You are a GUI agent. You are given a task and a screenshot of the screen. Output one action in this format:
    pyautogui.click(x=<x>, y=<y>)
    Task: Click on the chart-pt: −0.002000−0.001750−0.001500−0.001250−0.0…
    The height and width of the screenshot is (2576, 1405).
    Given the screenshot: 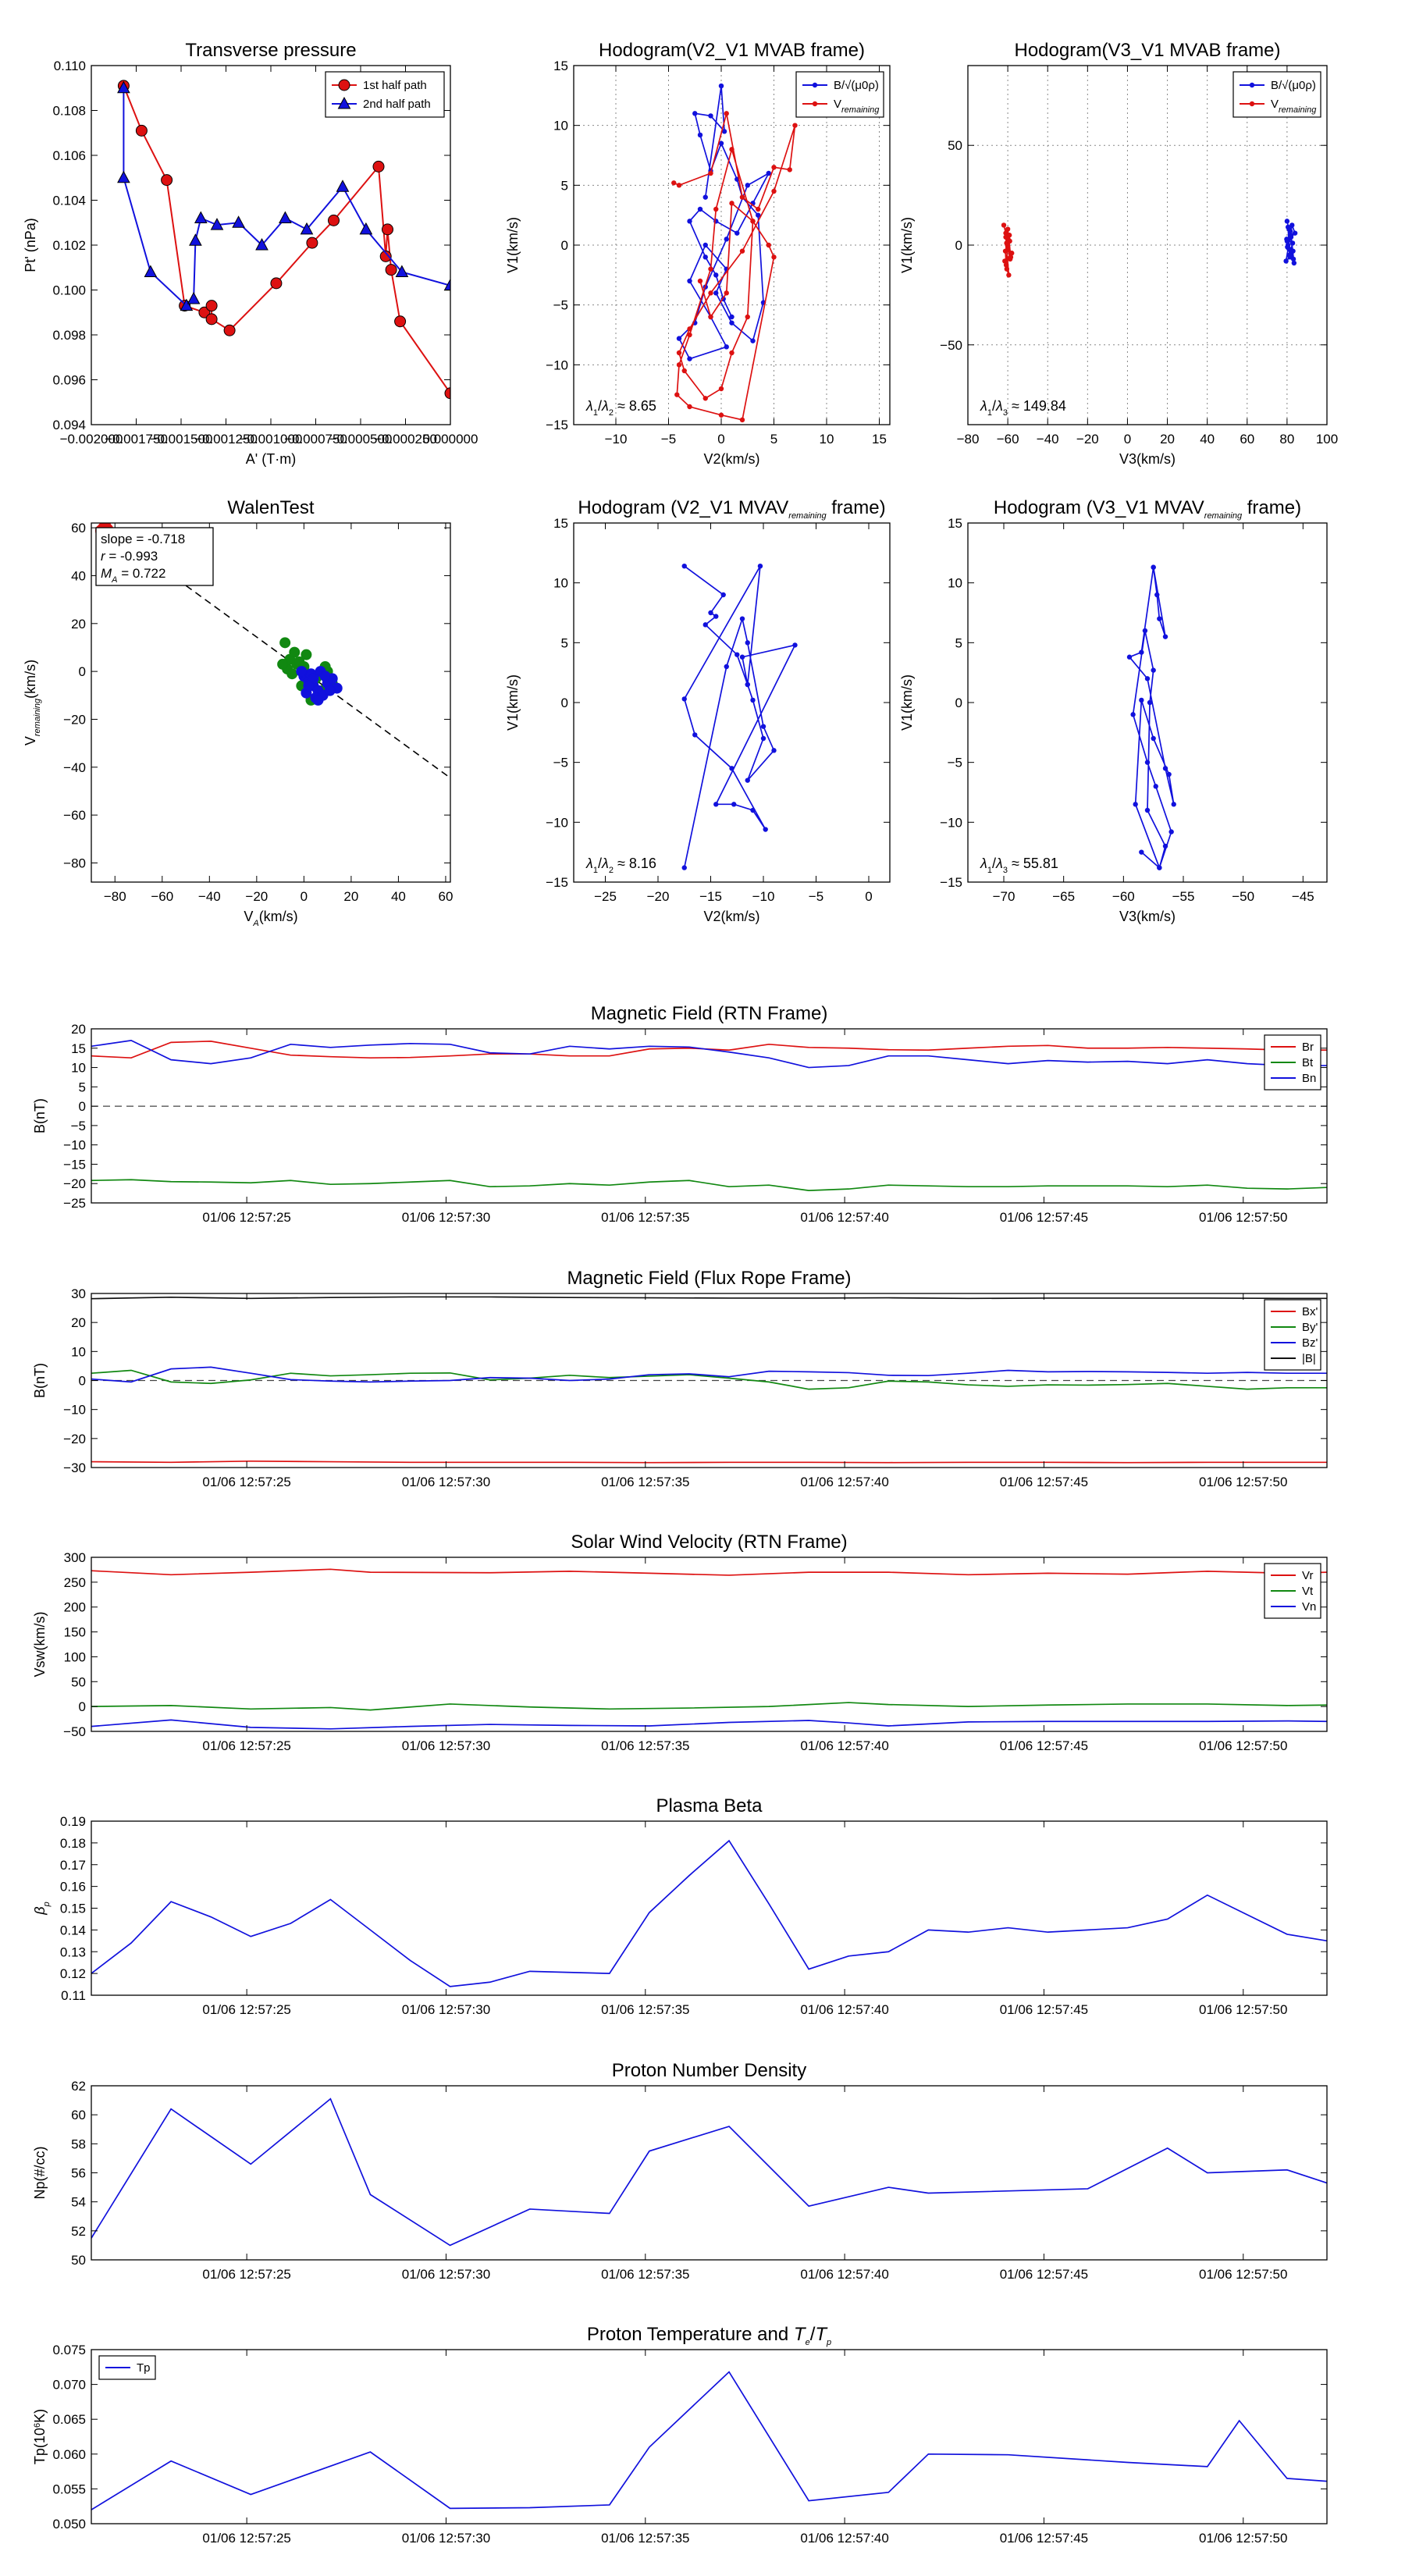 What is the action you would take?
    pyautogui.click(x=251, y=253)
    